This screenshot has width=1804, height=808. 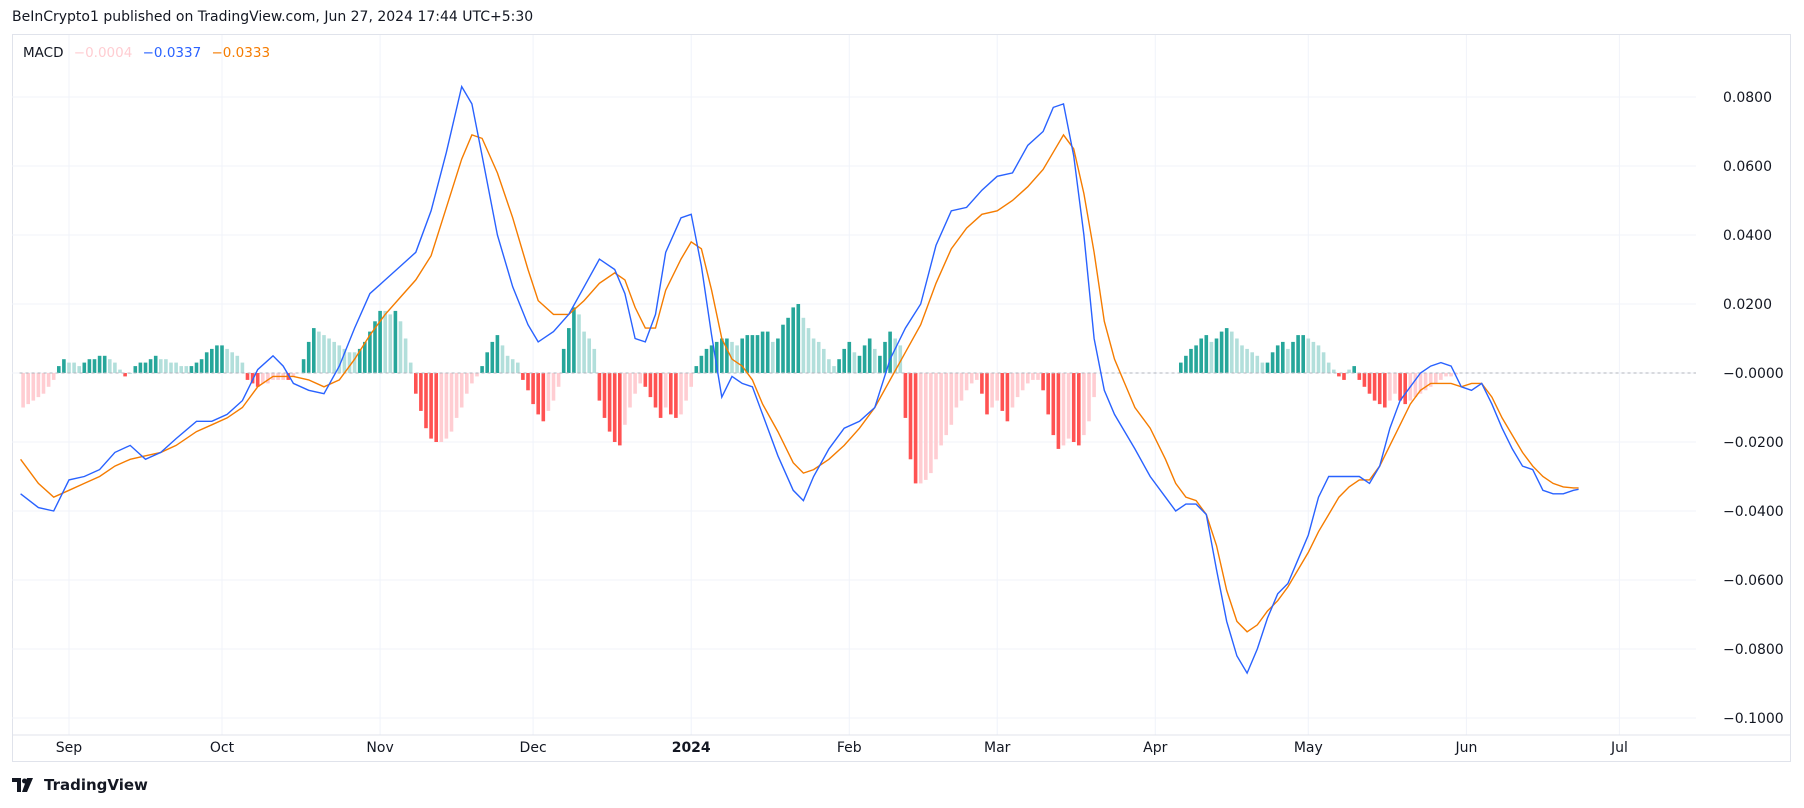 What do you see at coordinates (80, 785) in the screenshot?
I see `tradingview-brand: TradingView` at bounding box center [80, 785].